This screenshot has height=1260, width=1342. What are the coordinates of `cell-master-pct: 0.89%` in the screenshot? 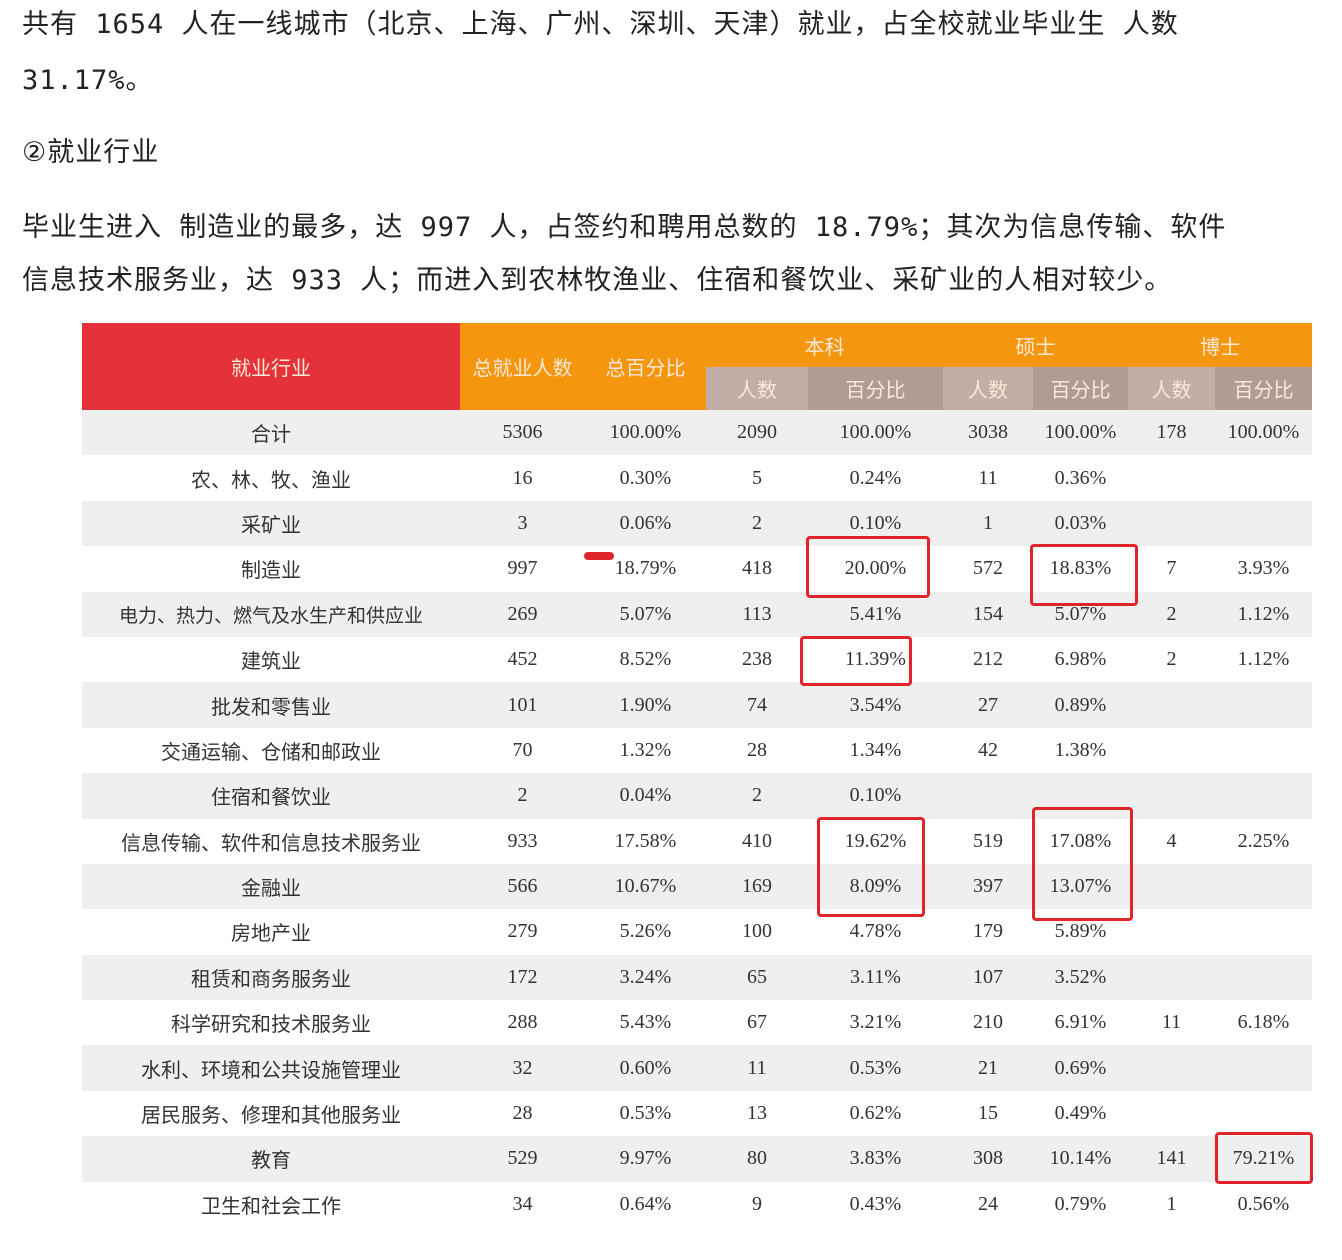 It's located at (1080, 704).